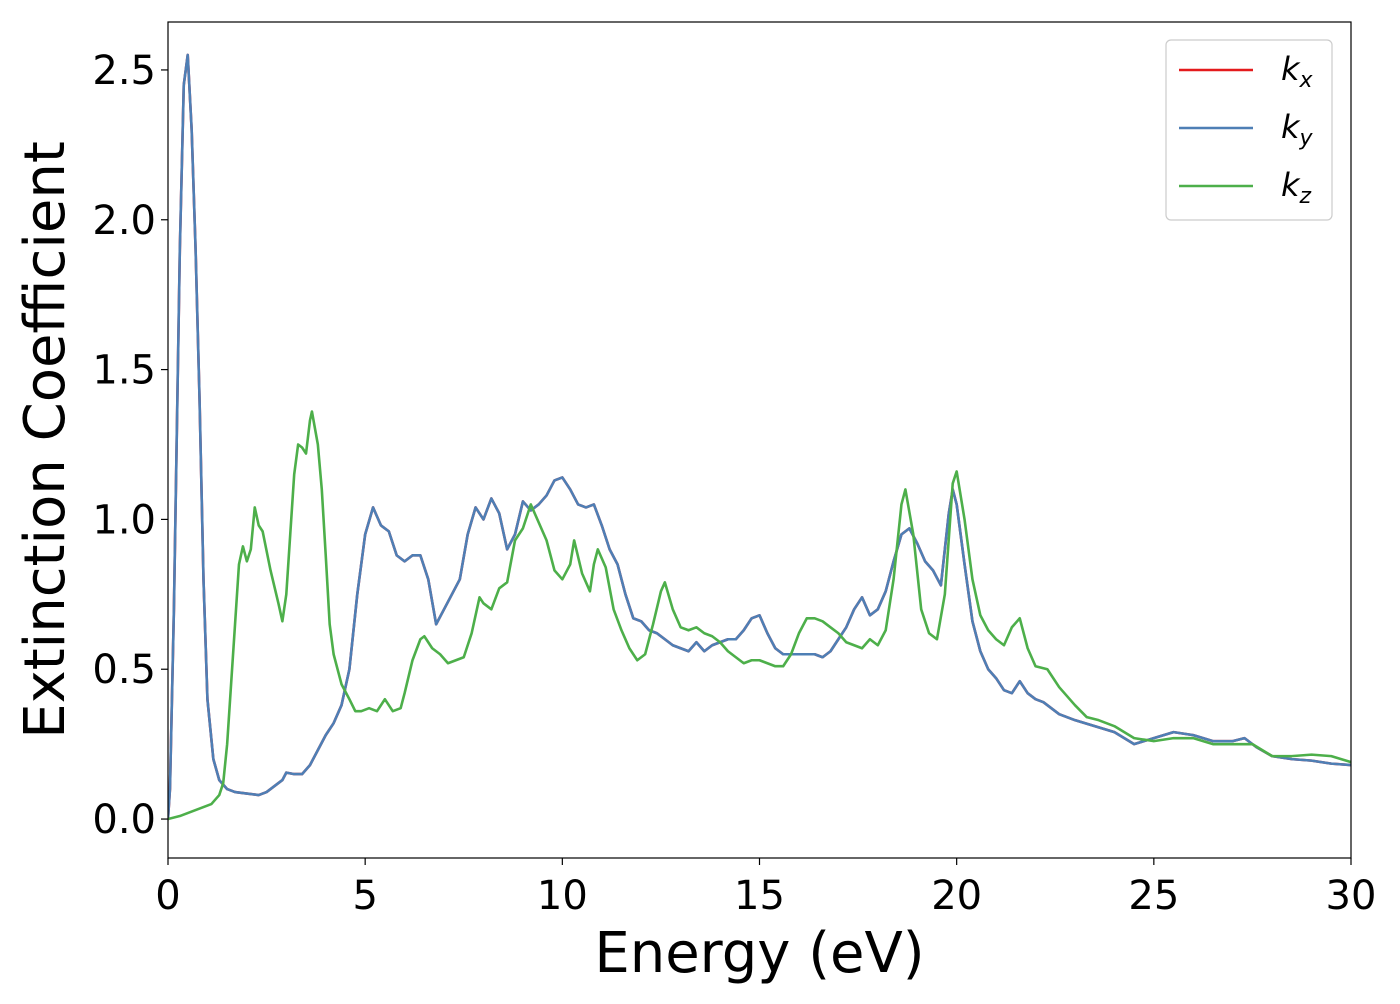  I want to click on y-tick-label: 1.5, so click(124, 371).